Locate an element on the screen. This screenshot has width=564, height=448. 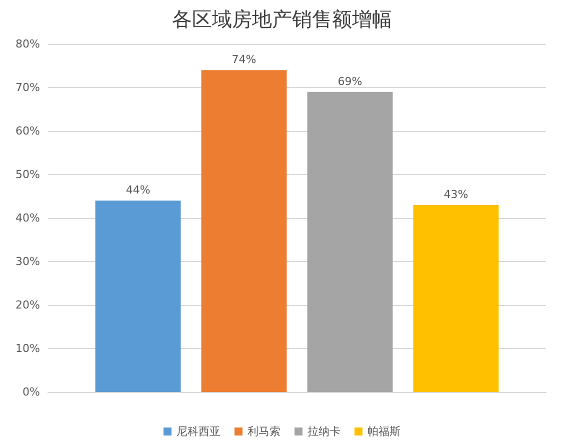
y-tick-label: 30% is located at coordinates (28, 261).